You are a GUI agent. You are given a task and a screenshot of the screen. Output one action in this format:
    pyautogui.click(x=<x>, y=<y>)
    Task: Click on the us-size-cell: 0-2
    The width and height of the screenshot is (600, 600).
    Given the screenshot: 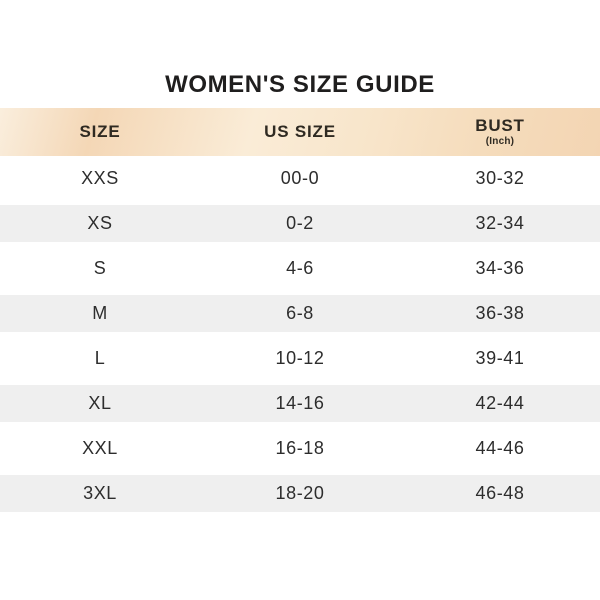 What is the action you would take?
    pyautogui.click(x=300, y=223)
    